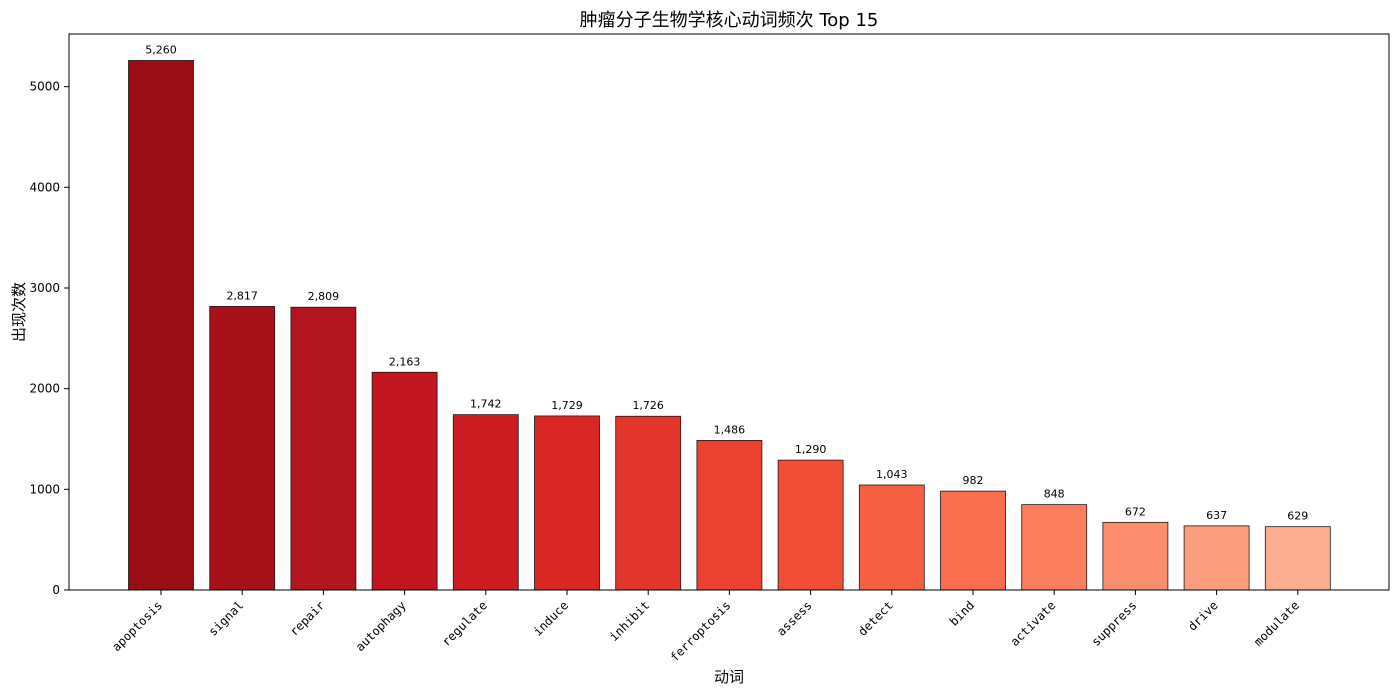 This screenshot has height=698, width=1400. I want to click on x-tick-label-autophagy: autophagy, so click(381, 626).